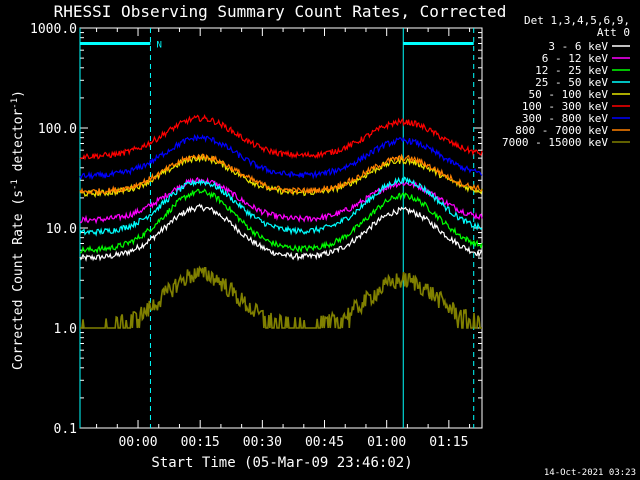  Describe the element at coordinates (578, 46) in the screenshot. I see `legend-entry-label: 3 - 6 keV` at that location.